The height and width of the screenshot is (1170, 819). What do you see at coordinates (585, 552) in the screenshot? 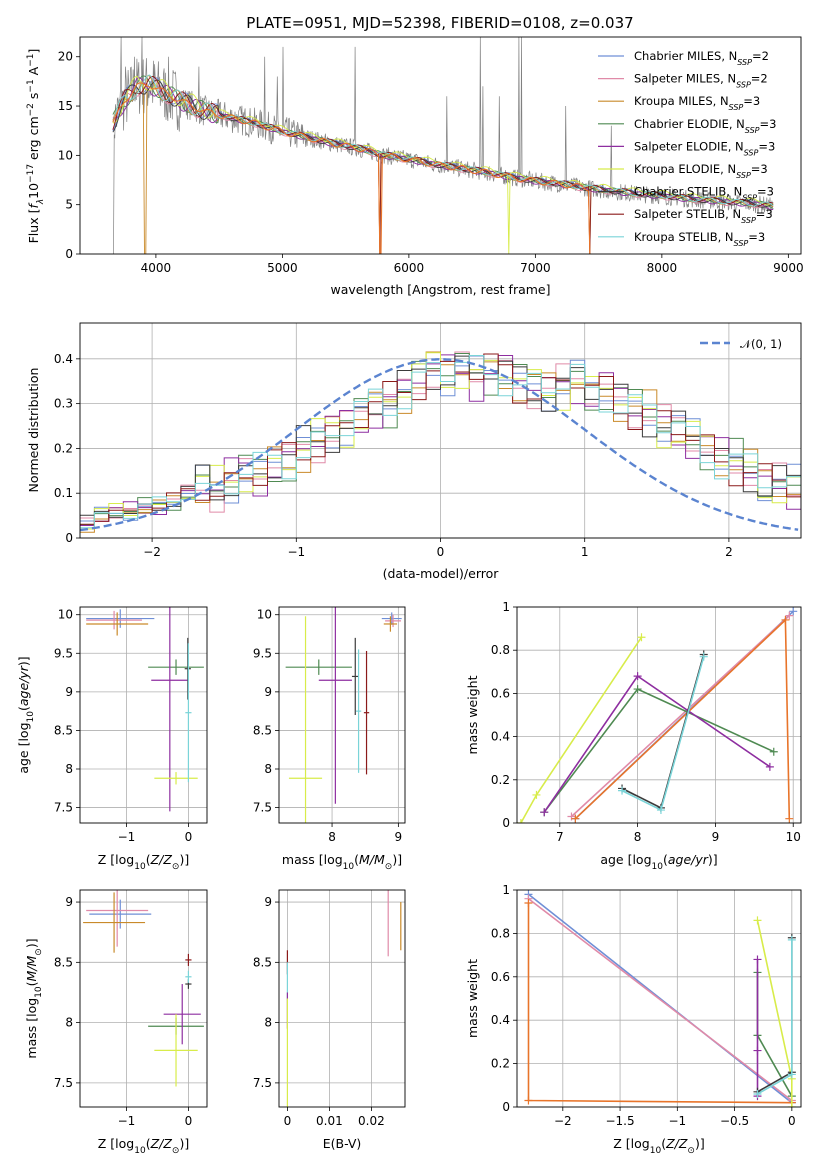
I see `x-tick-label: 1` at bounding box center [585, 552].